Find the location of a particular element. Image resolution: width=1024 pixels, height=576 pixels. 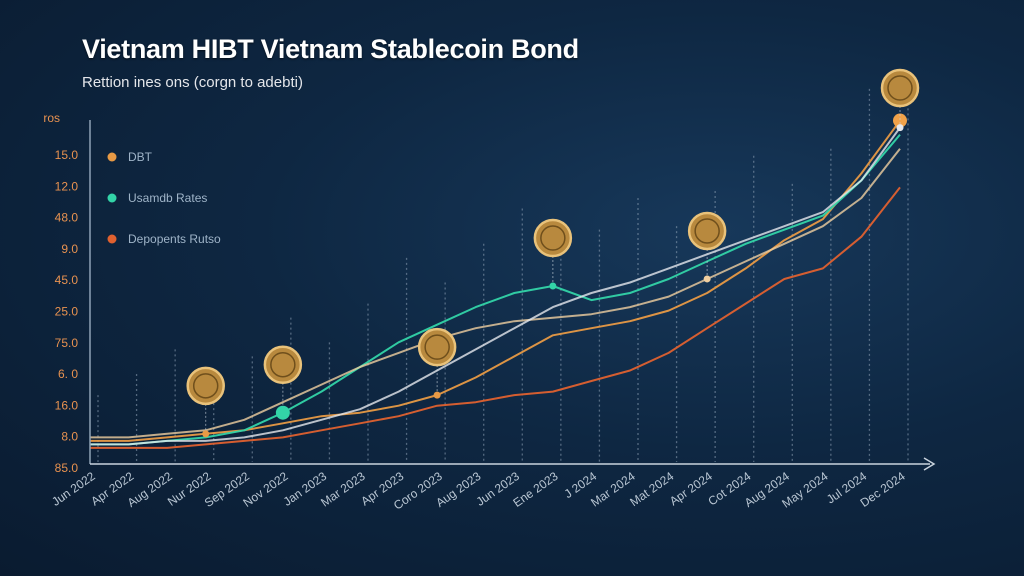

legend-label: Depopents Rutso is located at coordinates (174, 239).